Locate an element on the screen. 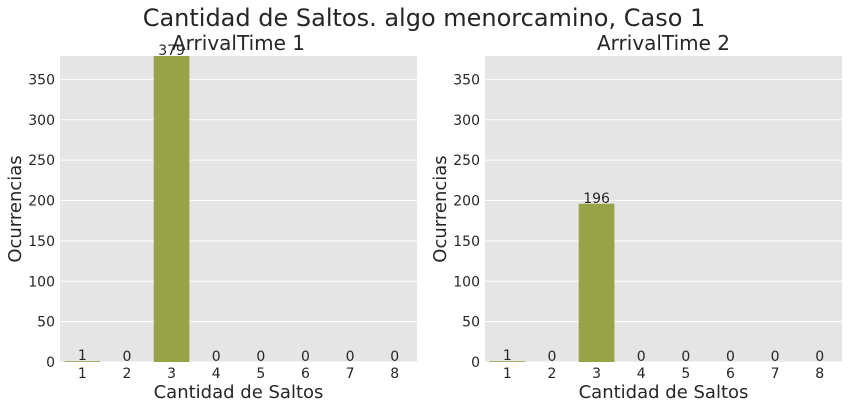  panel-title: ArrivalTime 2 is located at coordinates (663, 43).